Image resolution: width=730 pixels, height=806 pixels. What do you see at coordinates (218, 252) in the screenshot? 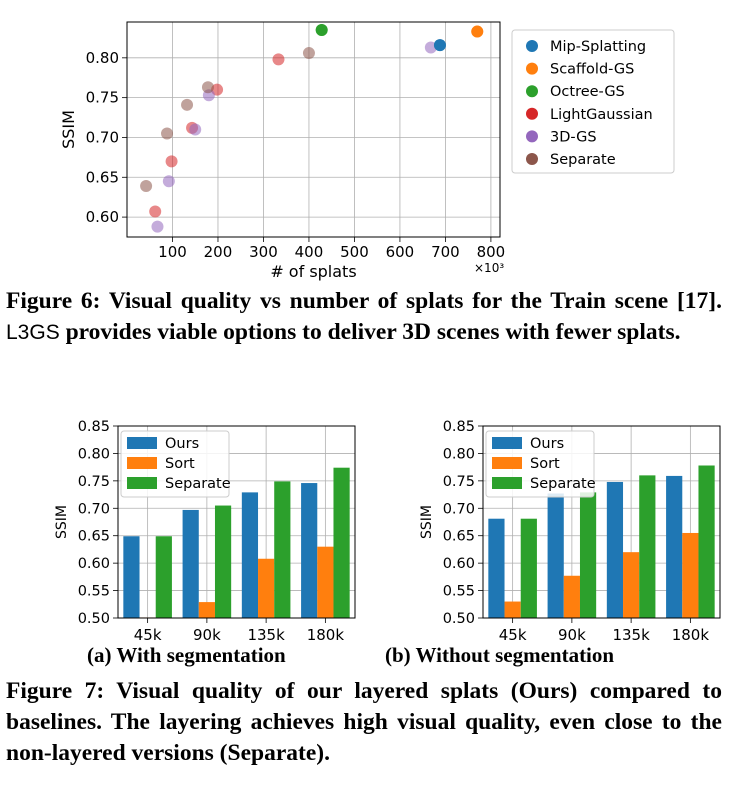
I see `x-tick-label: 200` at bounding box center [218, 252].